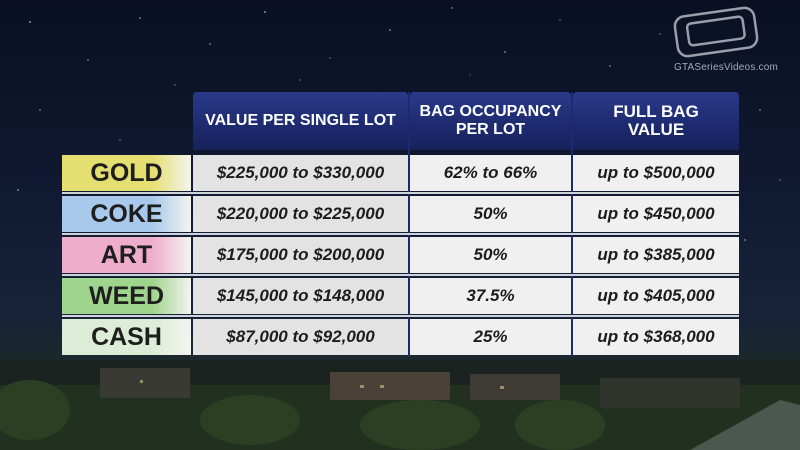 The width and height of the screenshot is (800, 450). I want to click on cell-full-coke: up to $450,000, so click(656, 214).